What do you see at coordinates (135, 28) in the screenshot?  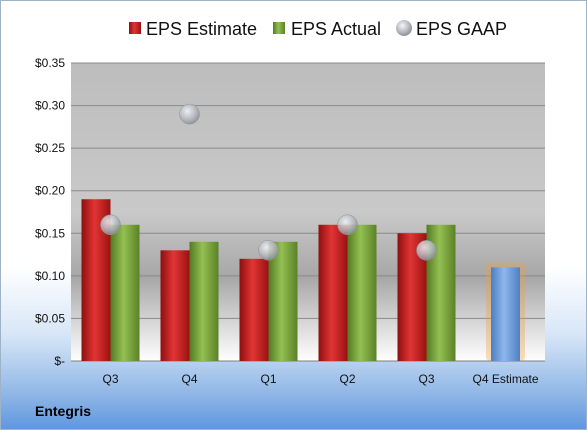 I see `legend-swatch-estimate` at bounding box center [135, 28].